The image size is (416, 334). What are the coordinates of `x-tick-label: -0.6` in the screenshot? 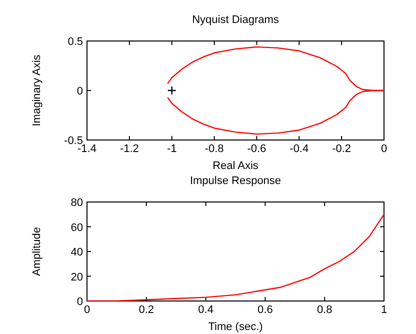 It's located at (256, 149).